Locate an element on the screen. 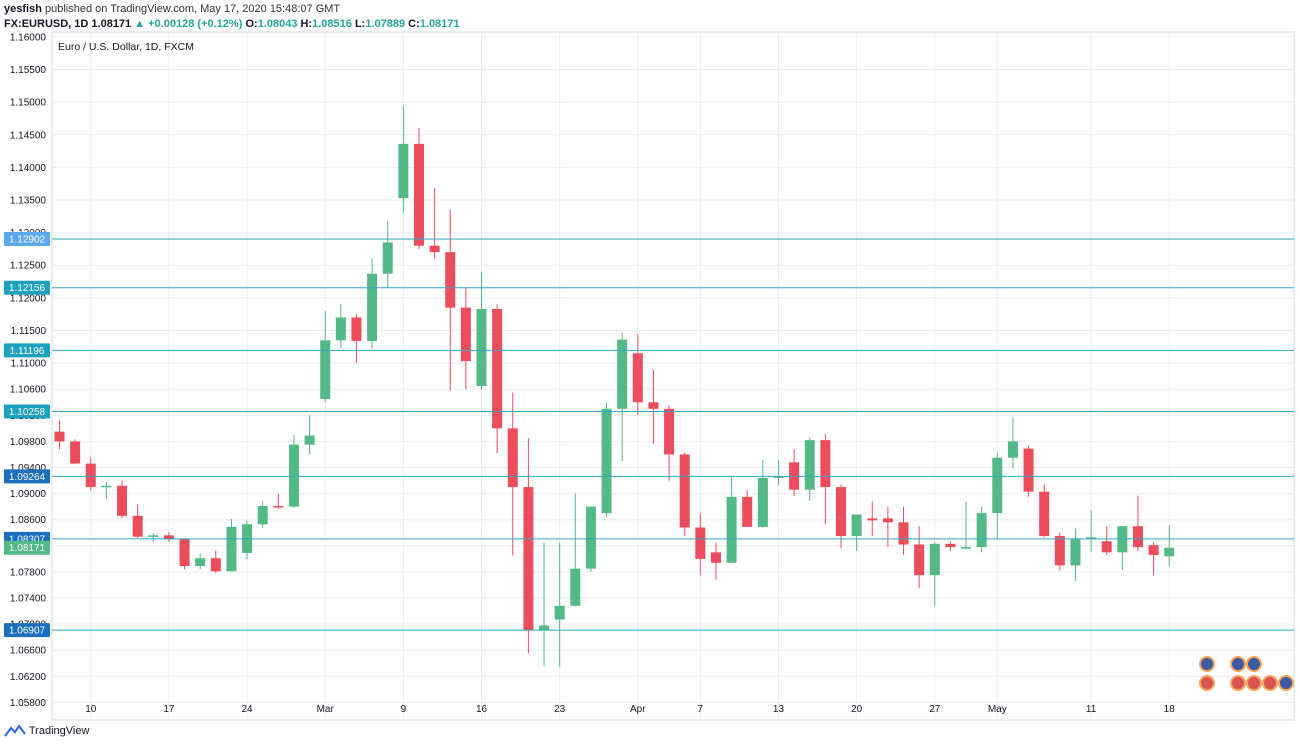  brand-label: TradingView is located at coordinates (59, 730).